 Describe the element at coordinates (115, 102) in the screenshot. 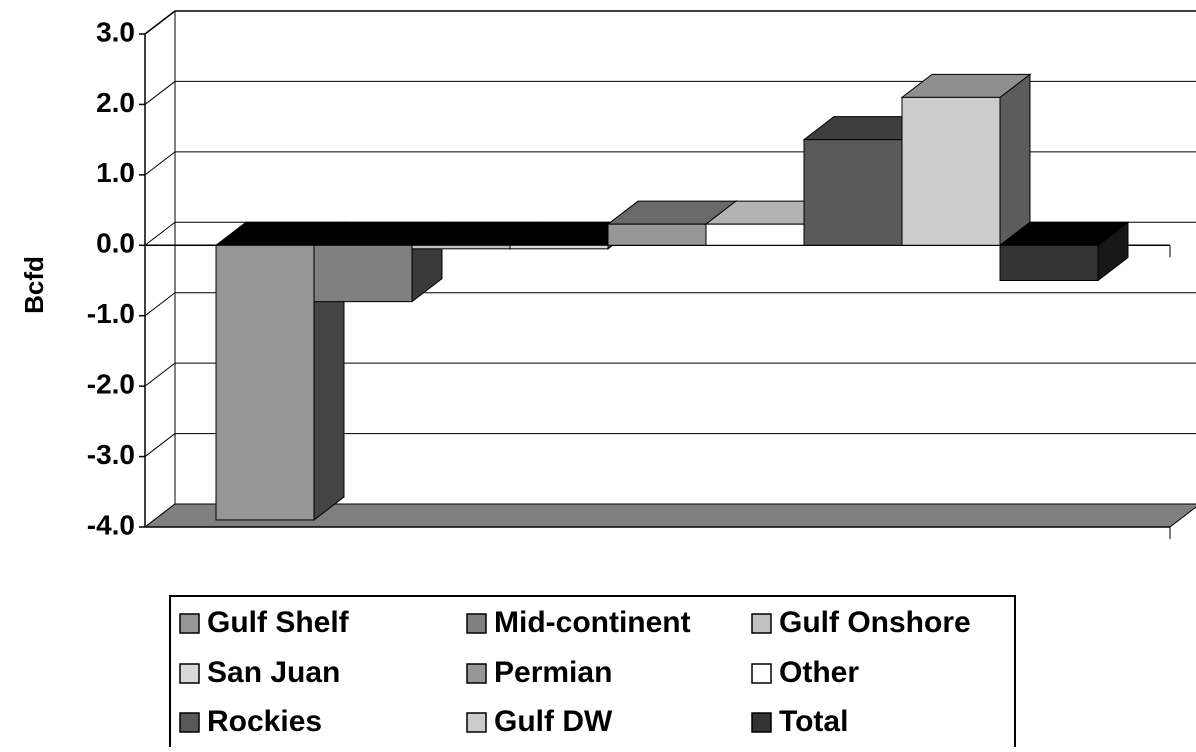

I see `y-tick-label: 2.0` at that location.